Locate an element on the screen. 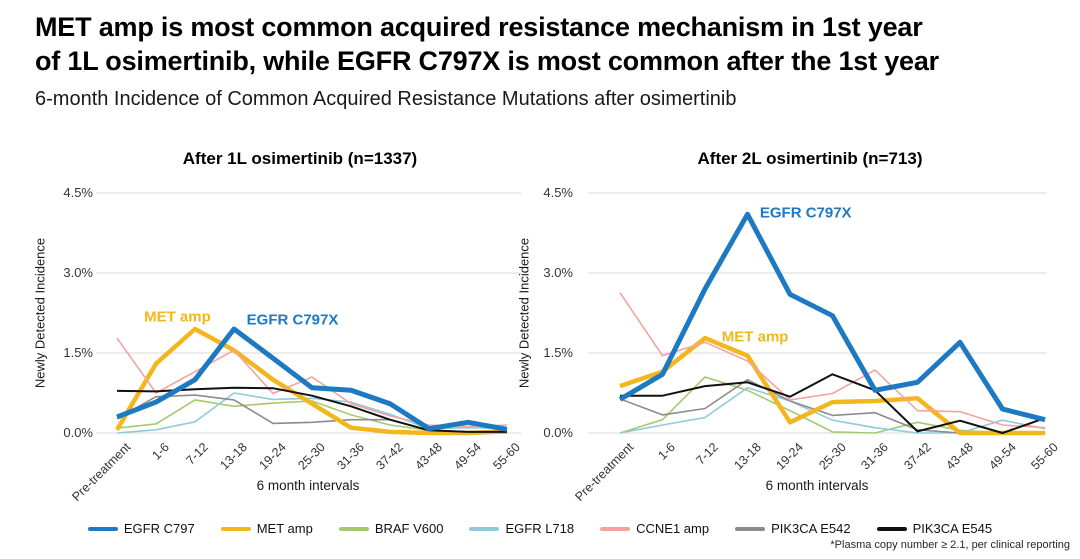 The height and width of the screenshot is (559, 1080). legend-item: BRAF V600 is located at coordinates (391, 528).